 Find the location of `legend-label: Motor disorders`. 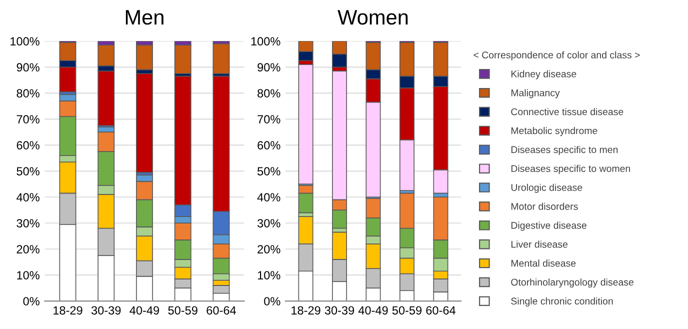

legend-label: Motor disorders is located at coordinates (544, 206).